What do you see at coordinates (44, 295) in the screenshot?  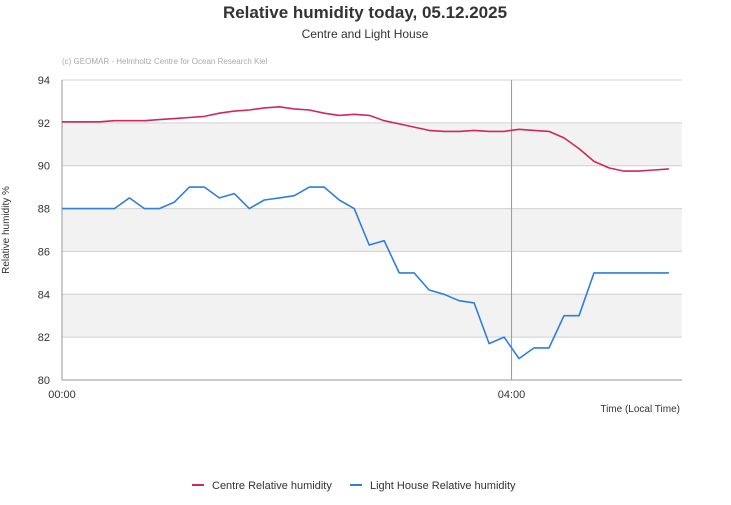 I see `y-tick-label: 84` at bounding box center [44, 295].